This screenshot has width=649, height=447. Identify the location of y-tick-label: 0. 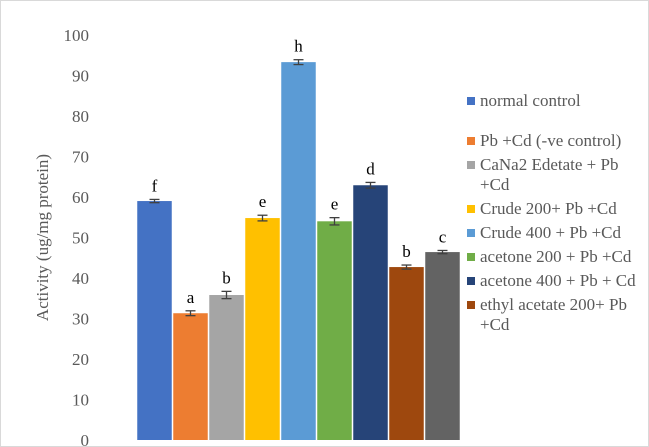
(85, 438).